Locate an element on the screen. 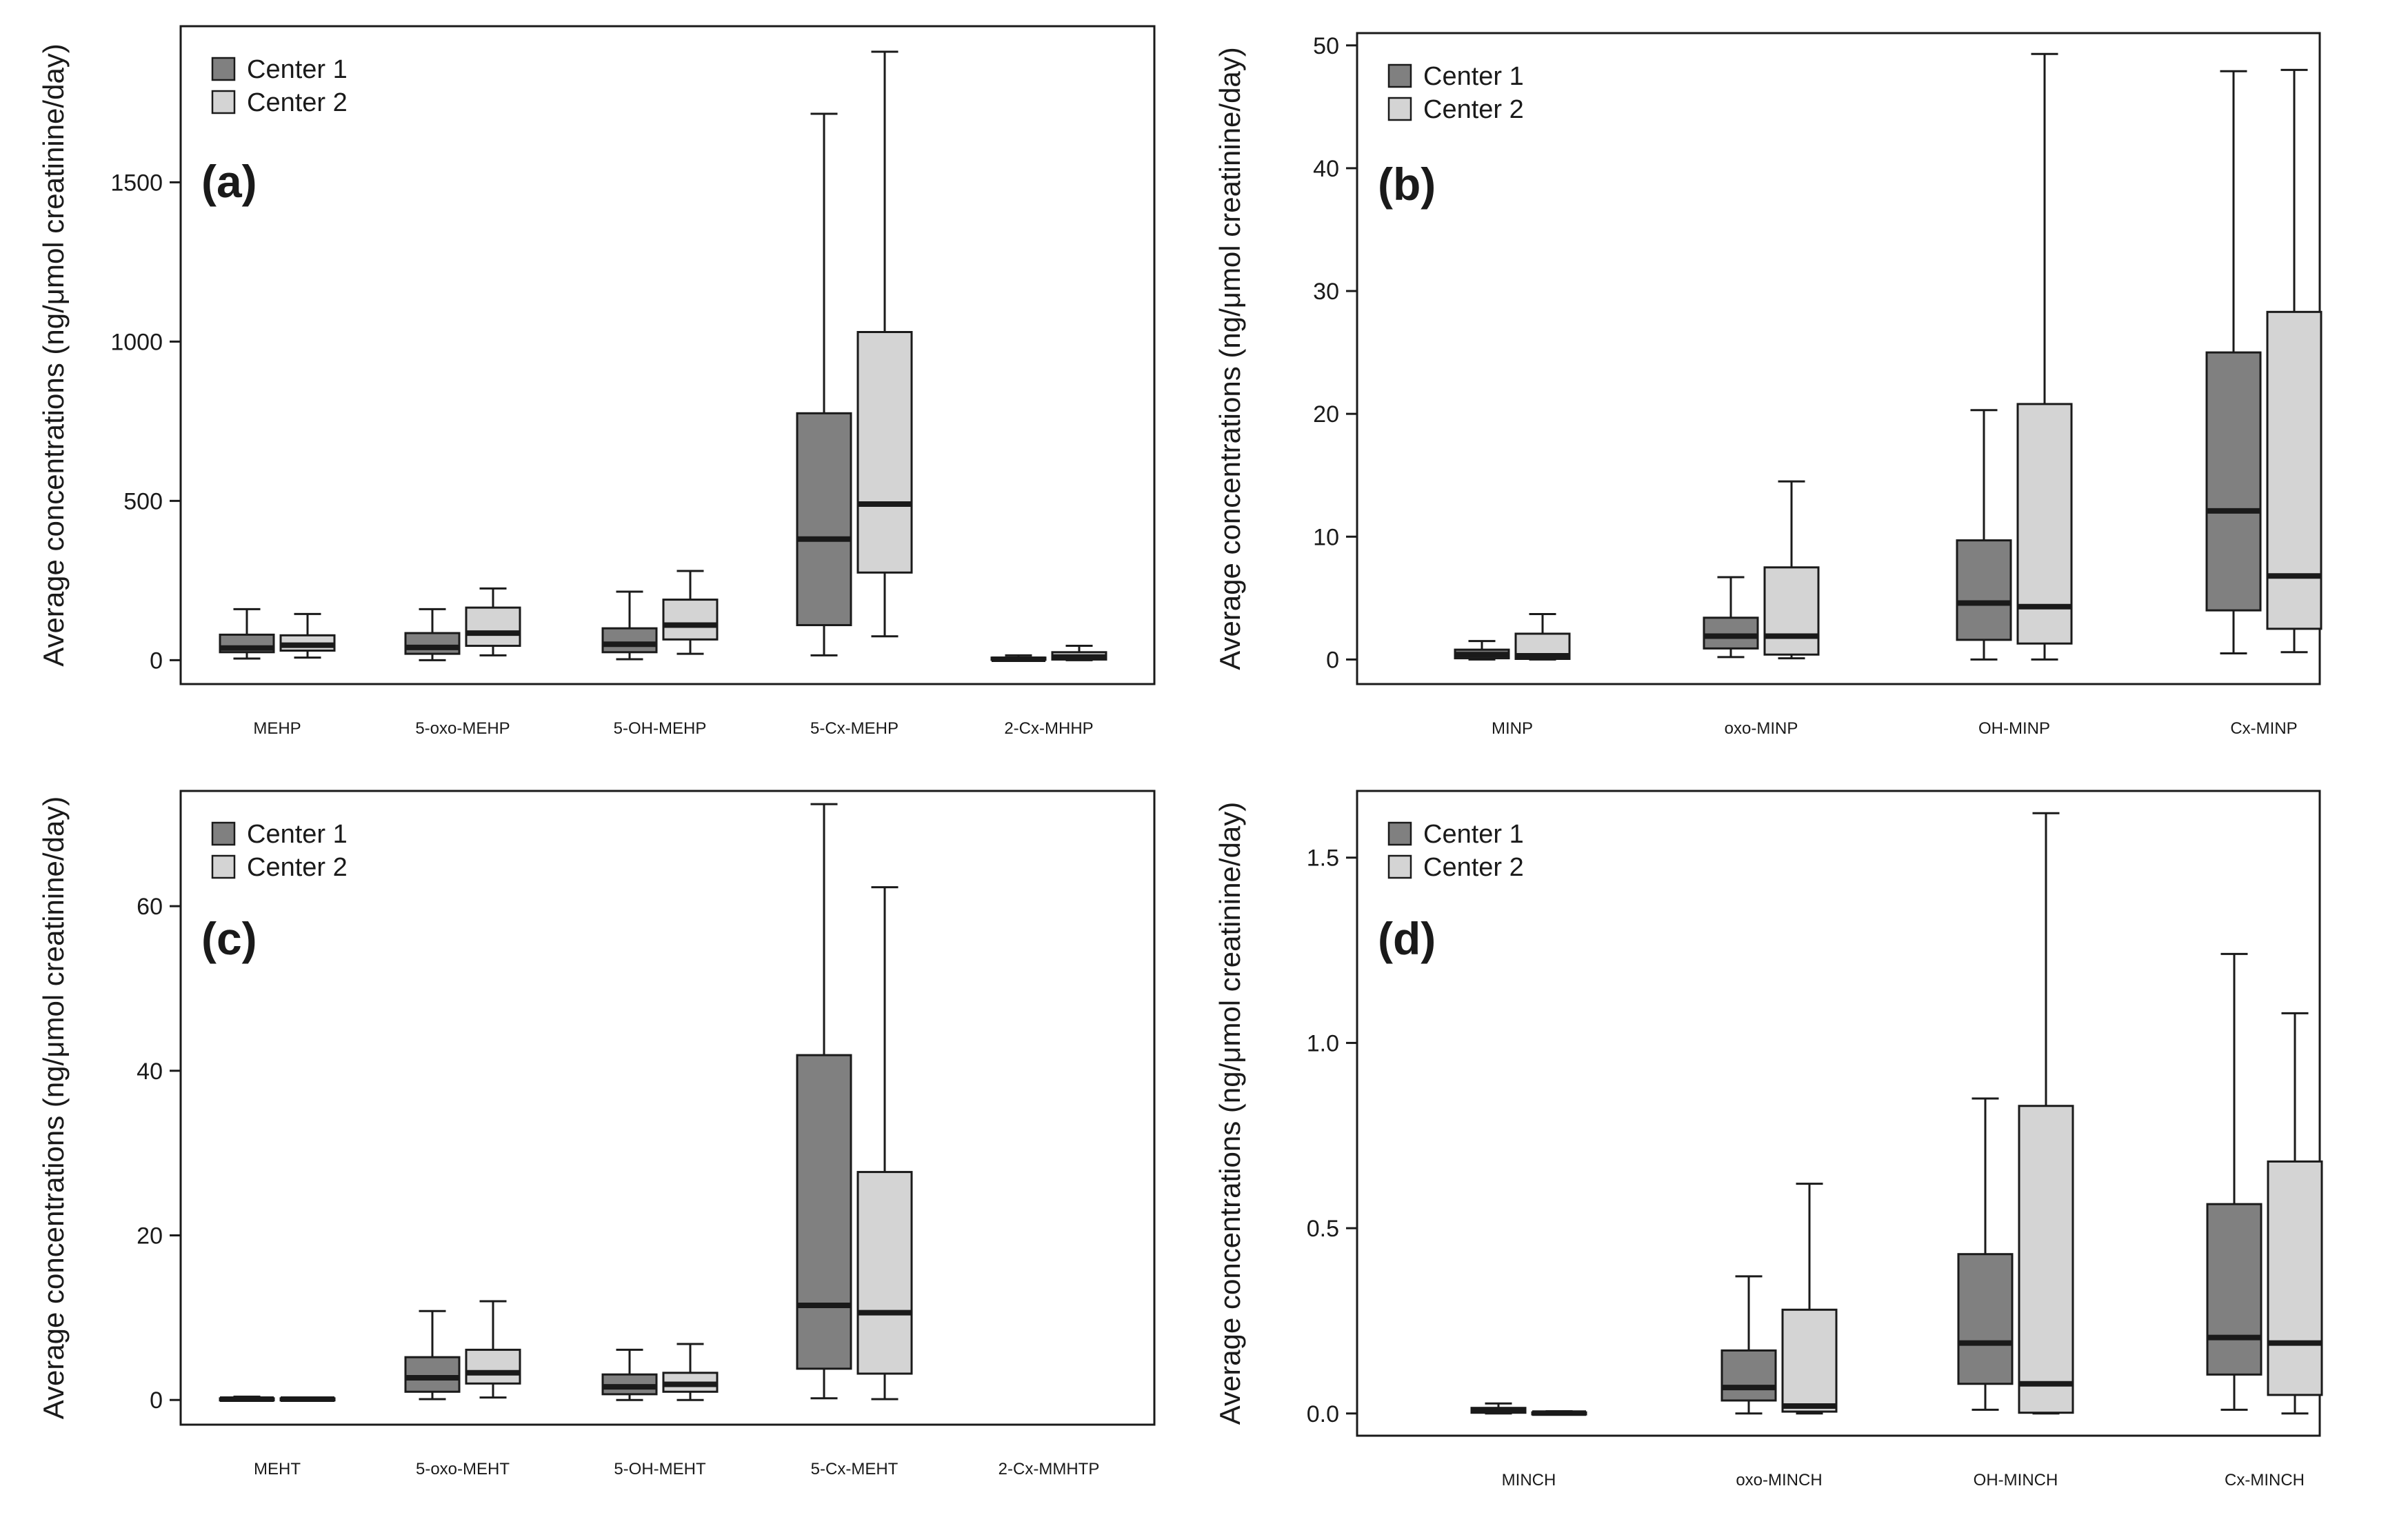 Image resolution: width=2408 pixels, height=1515 pixels. x-axis-labels: MINP oxo-MINP OH-MINP Cx-MINP is located at coordinates (1895, 729).